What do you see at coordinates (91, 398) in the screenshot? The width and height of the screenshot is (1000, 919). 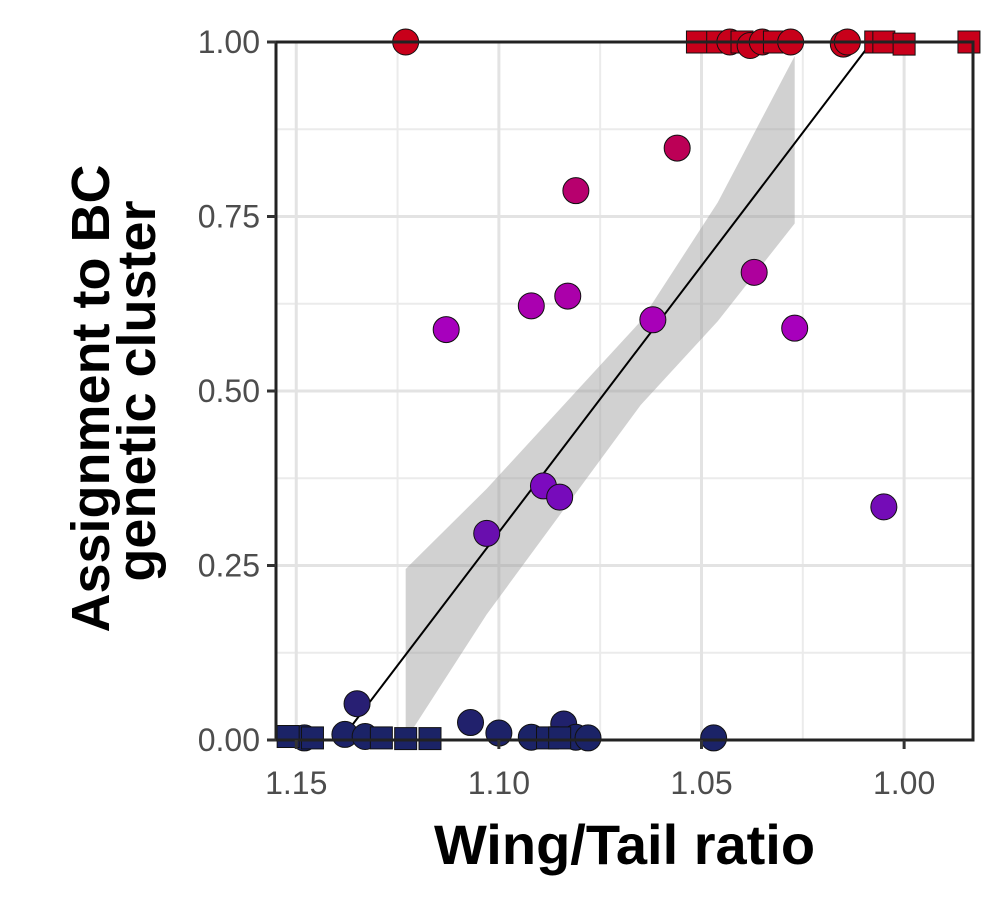 I see `y-axis-title-line-1: Assignment to BC` at bounding box center [91, 398].